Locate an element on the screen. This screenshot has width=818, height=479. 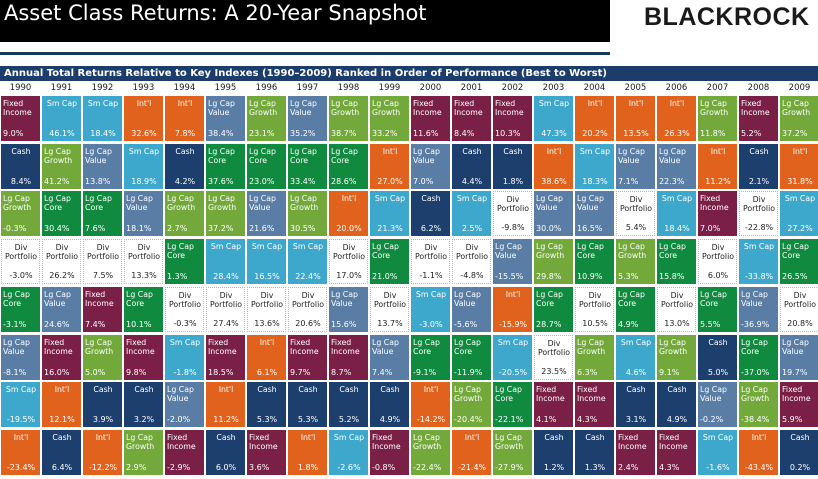
return-value: 26.3% is located at coordinates (677, 133).